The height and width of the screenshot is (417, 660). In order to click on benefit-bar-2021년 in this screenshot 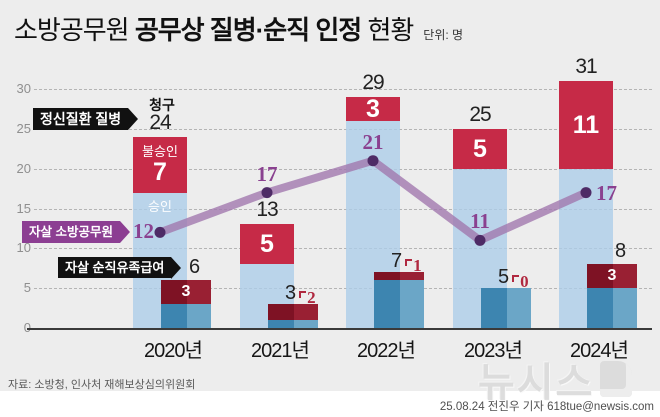, I will do `click(293, 324)`.